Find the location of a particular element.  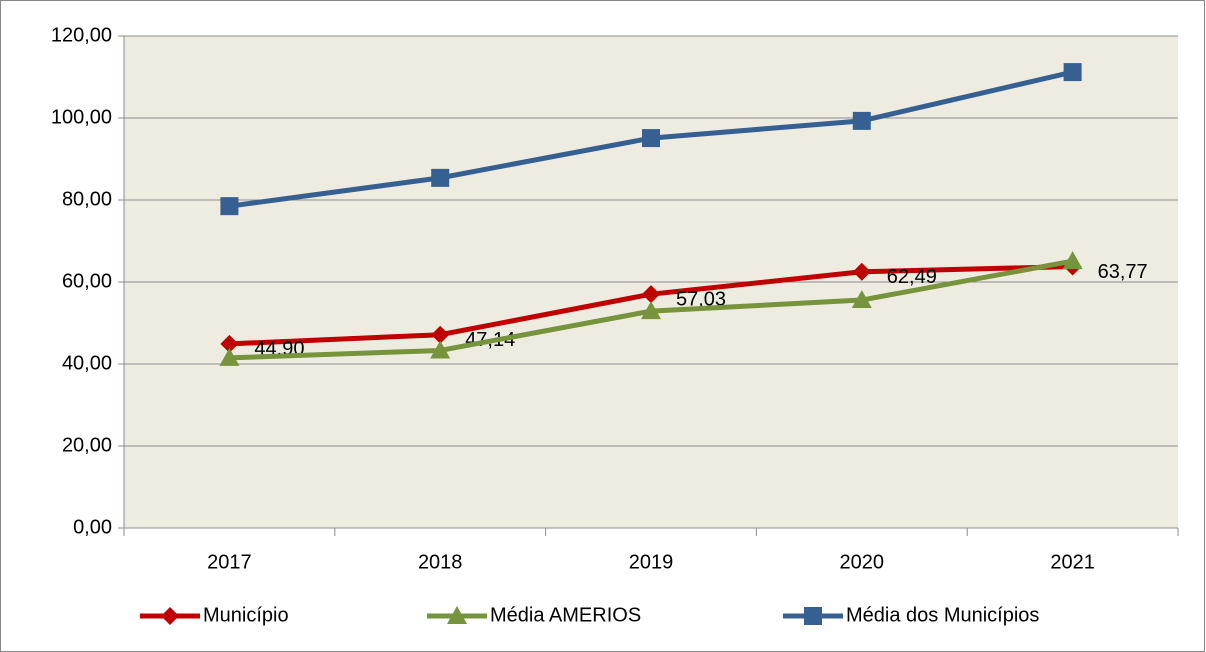

legend-label: Município is located at coordinates (246, 615).